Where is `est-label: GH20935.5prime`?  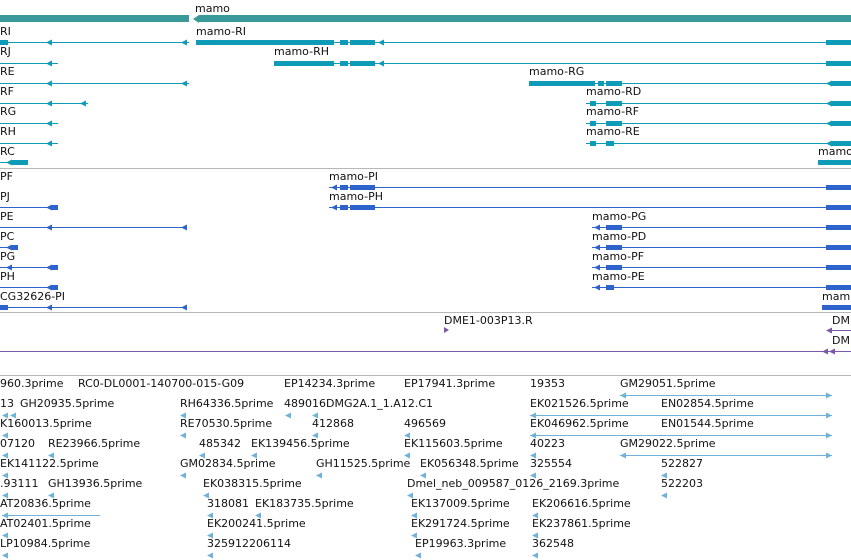
est-label: GH20935.5prime is located at coordinates (67, 403).